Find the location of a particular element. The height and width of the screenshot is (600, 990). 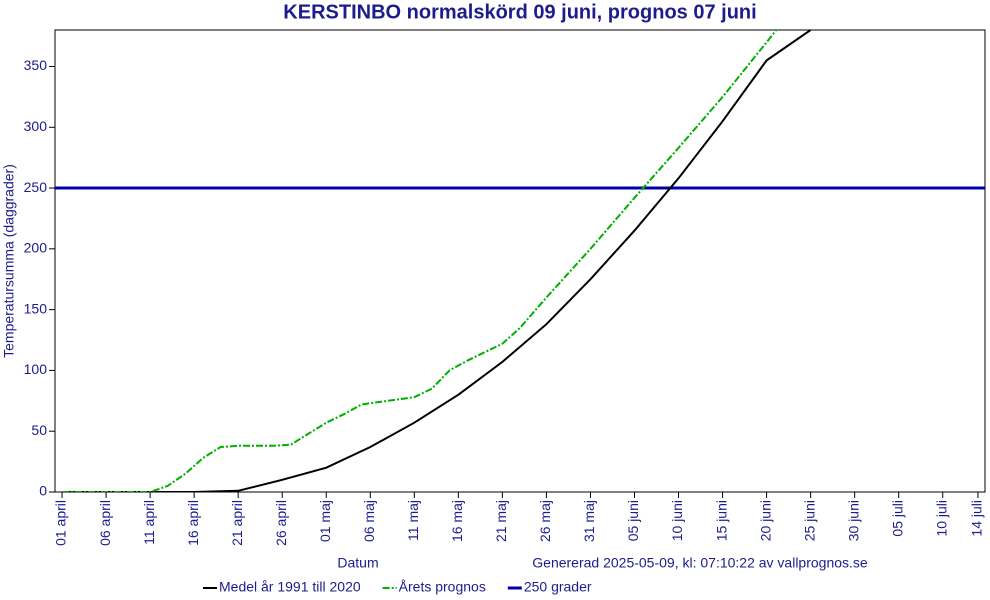

y-tick-label: 250 is located at coordinates (36, 187).